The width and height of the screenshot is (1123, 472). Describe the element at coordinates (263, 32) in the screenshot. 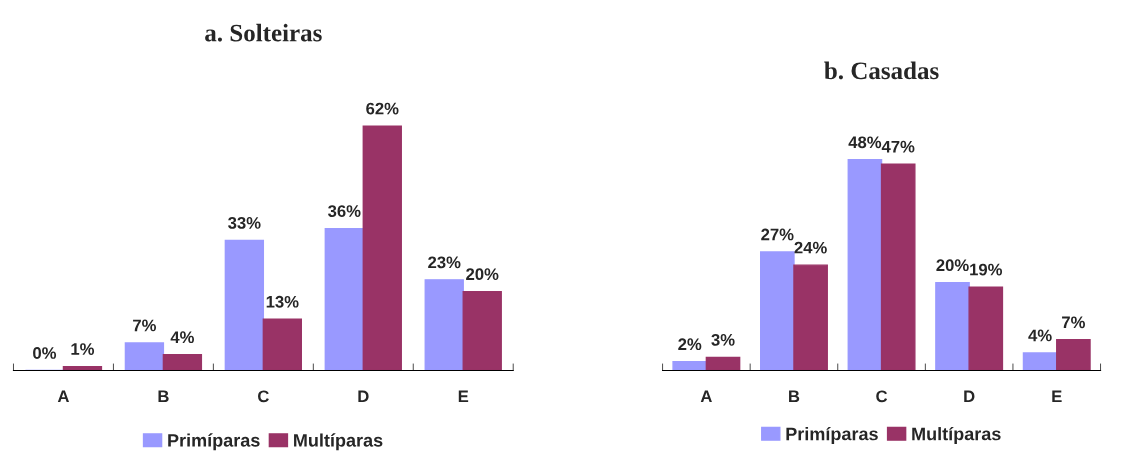

I see `chart-title: a. Solteiras` at that location.